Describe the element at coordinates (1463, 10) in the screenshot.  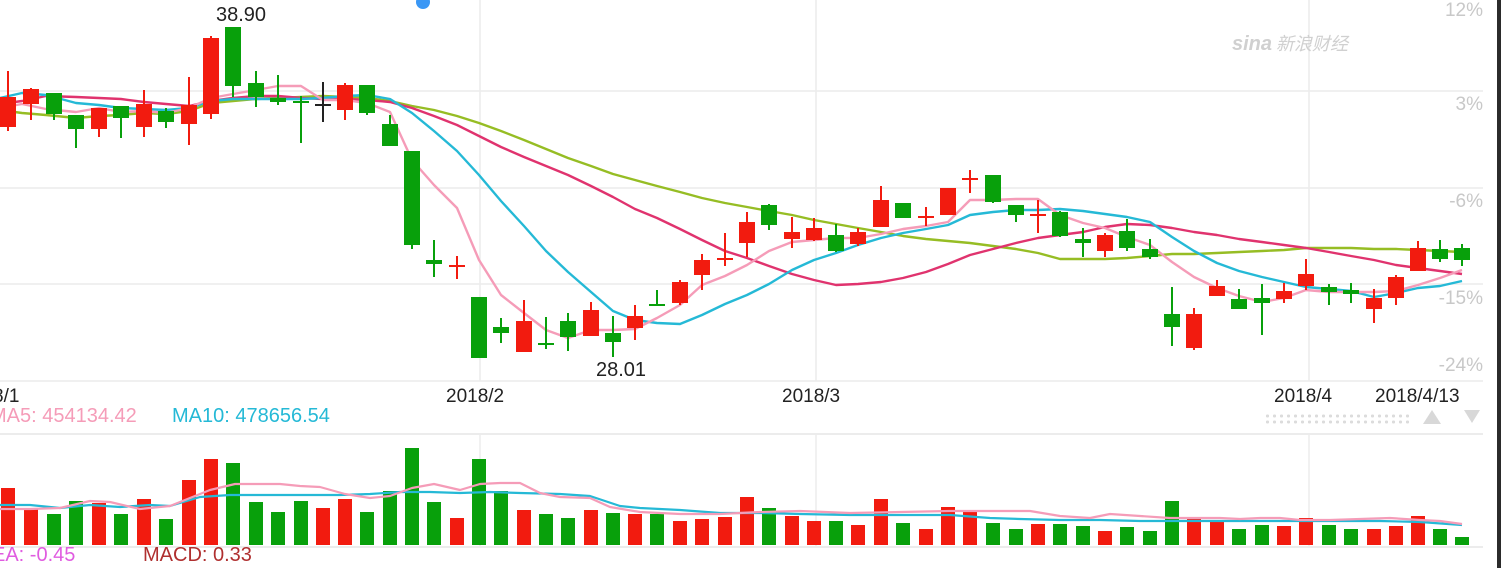
I see `y-axis-label-12: 12%` at that location.